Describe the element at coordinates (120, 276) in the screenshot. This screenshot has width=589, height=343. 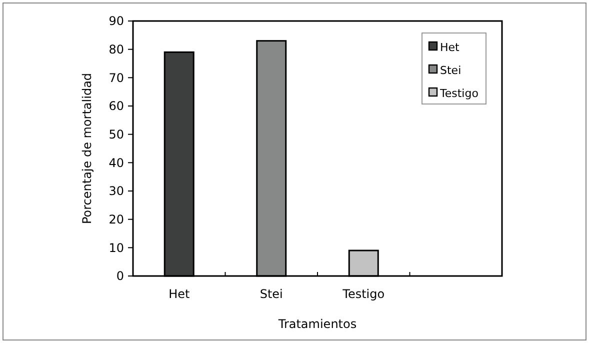
I see `y-tick-label: 0` at that location.